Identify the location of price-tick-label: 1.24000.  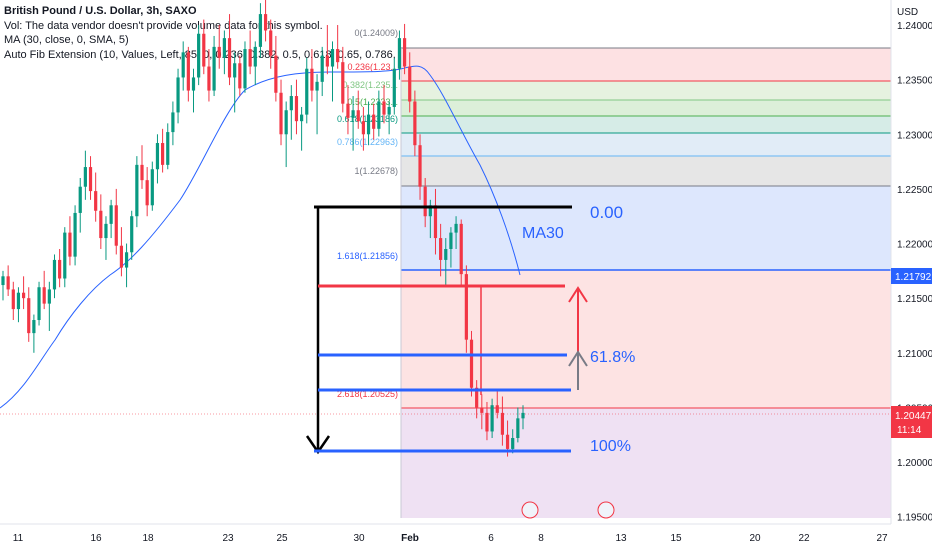
(914, 26).